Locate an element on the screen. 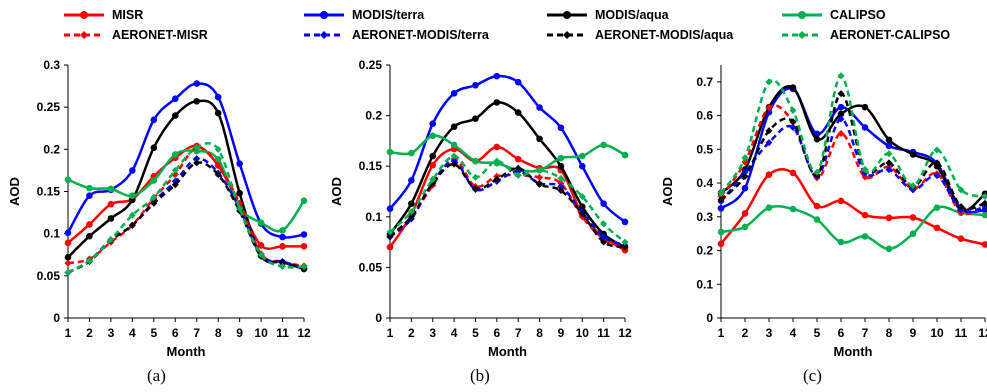 Image resolution: width=987 pixels, height=392 pixels. series-line-modis-aqua is located at coordinates (186, 185).